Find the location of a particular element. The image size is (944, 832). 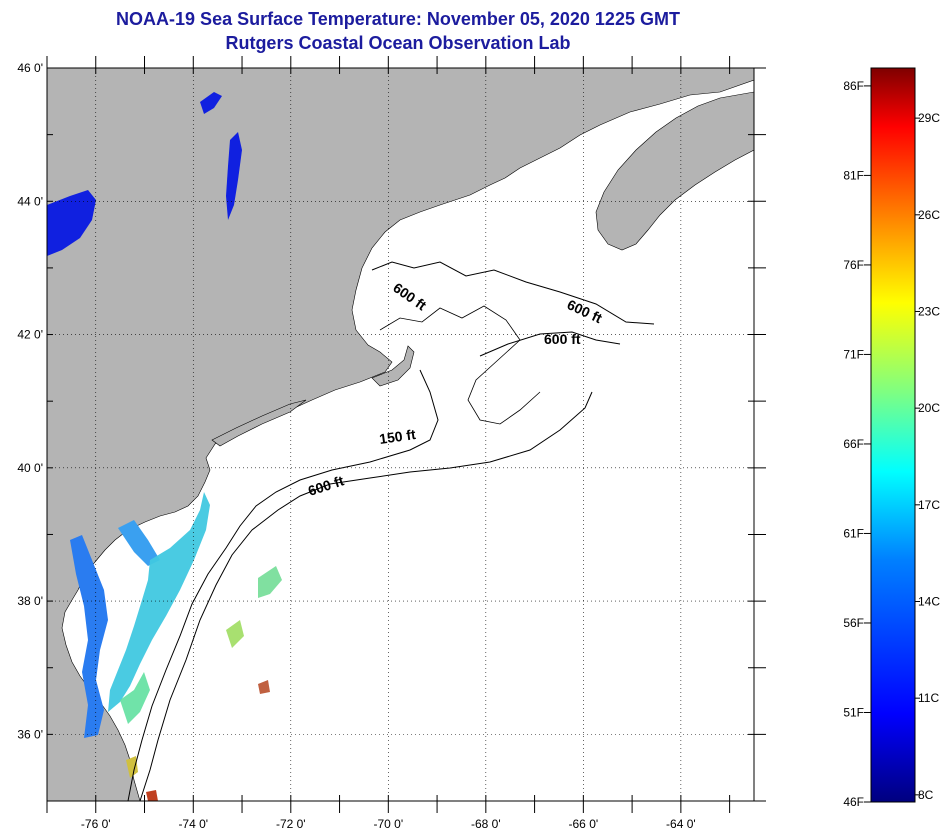

colorbar-f-label: 71F is located at coordinates (853, 354).